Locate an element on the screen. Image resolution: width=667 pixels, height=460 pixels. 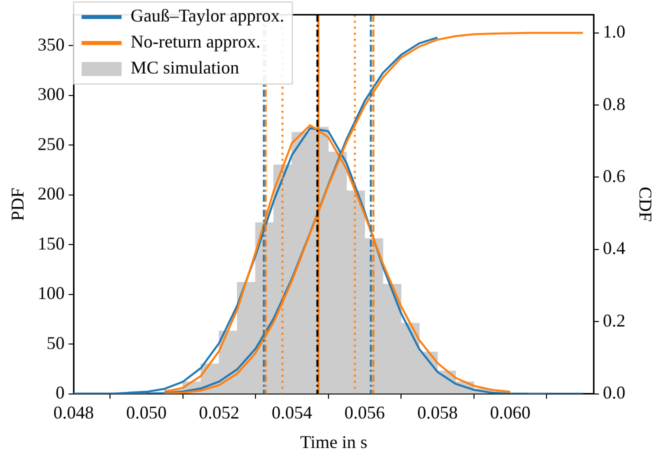
x-tick-label: 0.048 is located at coordinates (73, 412).